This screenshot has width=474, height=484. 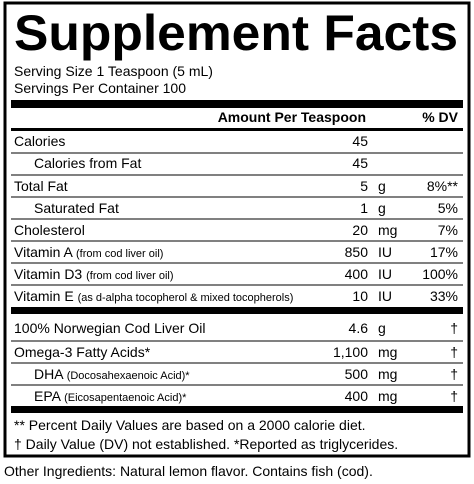 I want to click on nutrient-name: Omega-3 Fatty Acids*, so click(x=82, y=352).